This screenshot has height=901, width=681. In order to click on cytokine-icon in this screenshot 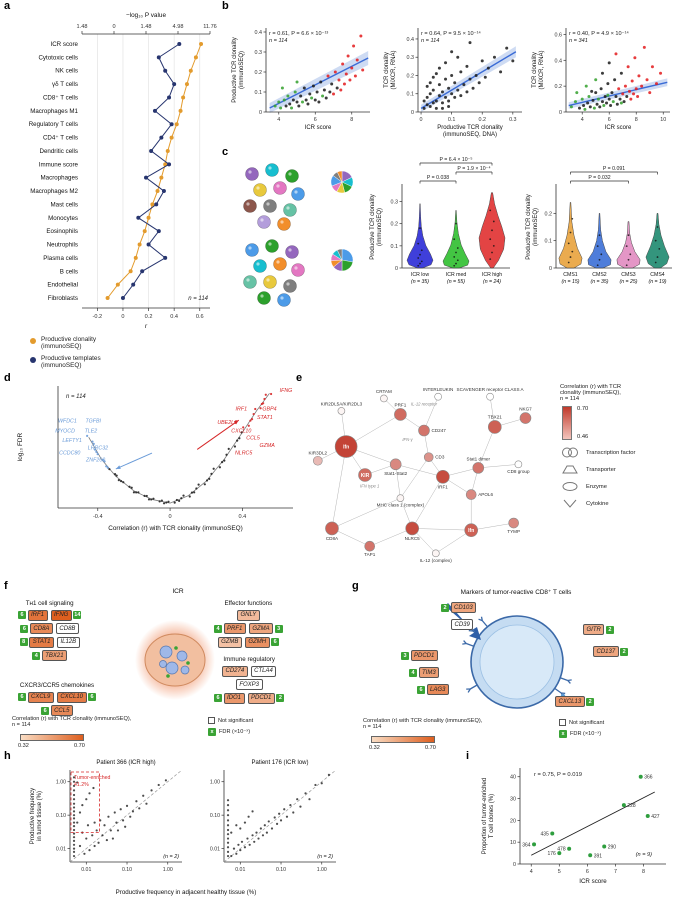, I will do `click(570, 503)`.